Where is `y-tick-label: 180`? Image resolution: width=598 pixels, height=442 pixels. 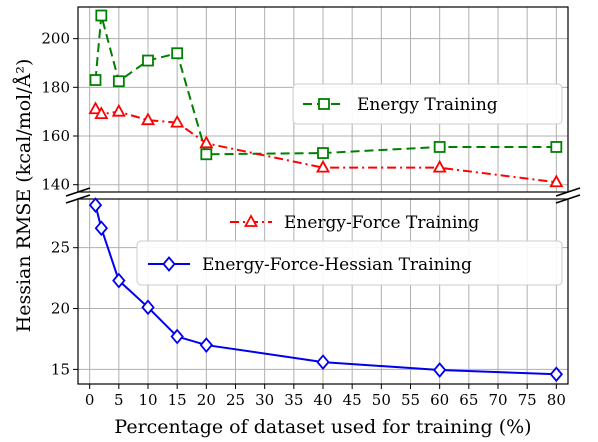 y-tick-label: 180 is located at coordinates (55, 87).